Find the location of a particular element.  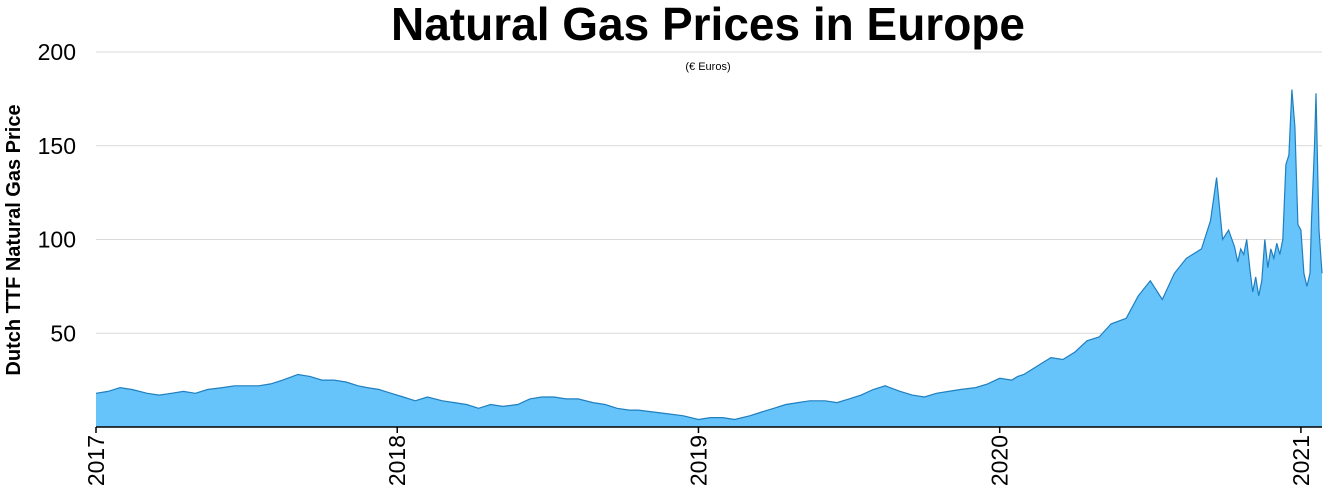

x-tick-label-2018: 2018 is located at coordinates (397, 460).